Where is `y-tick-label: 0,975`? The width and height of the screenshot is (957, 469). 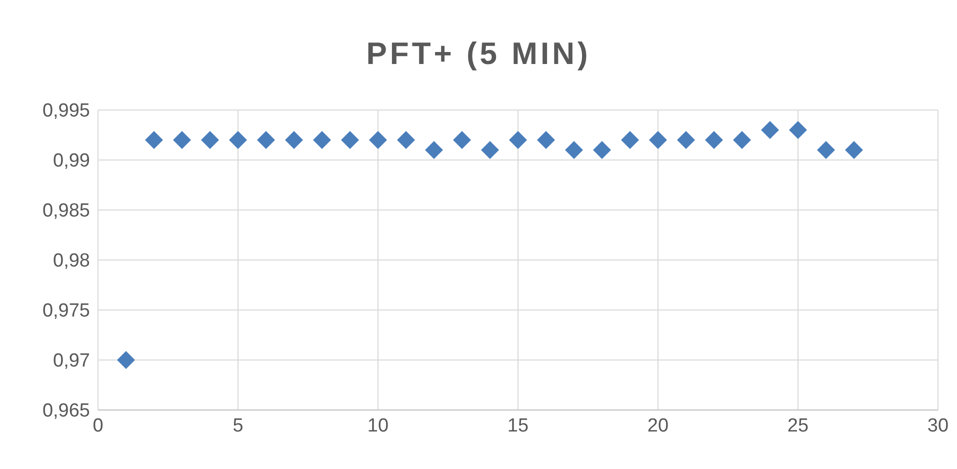
y-tick-label: 0,975 is located at coordinates (66, 311).